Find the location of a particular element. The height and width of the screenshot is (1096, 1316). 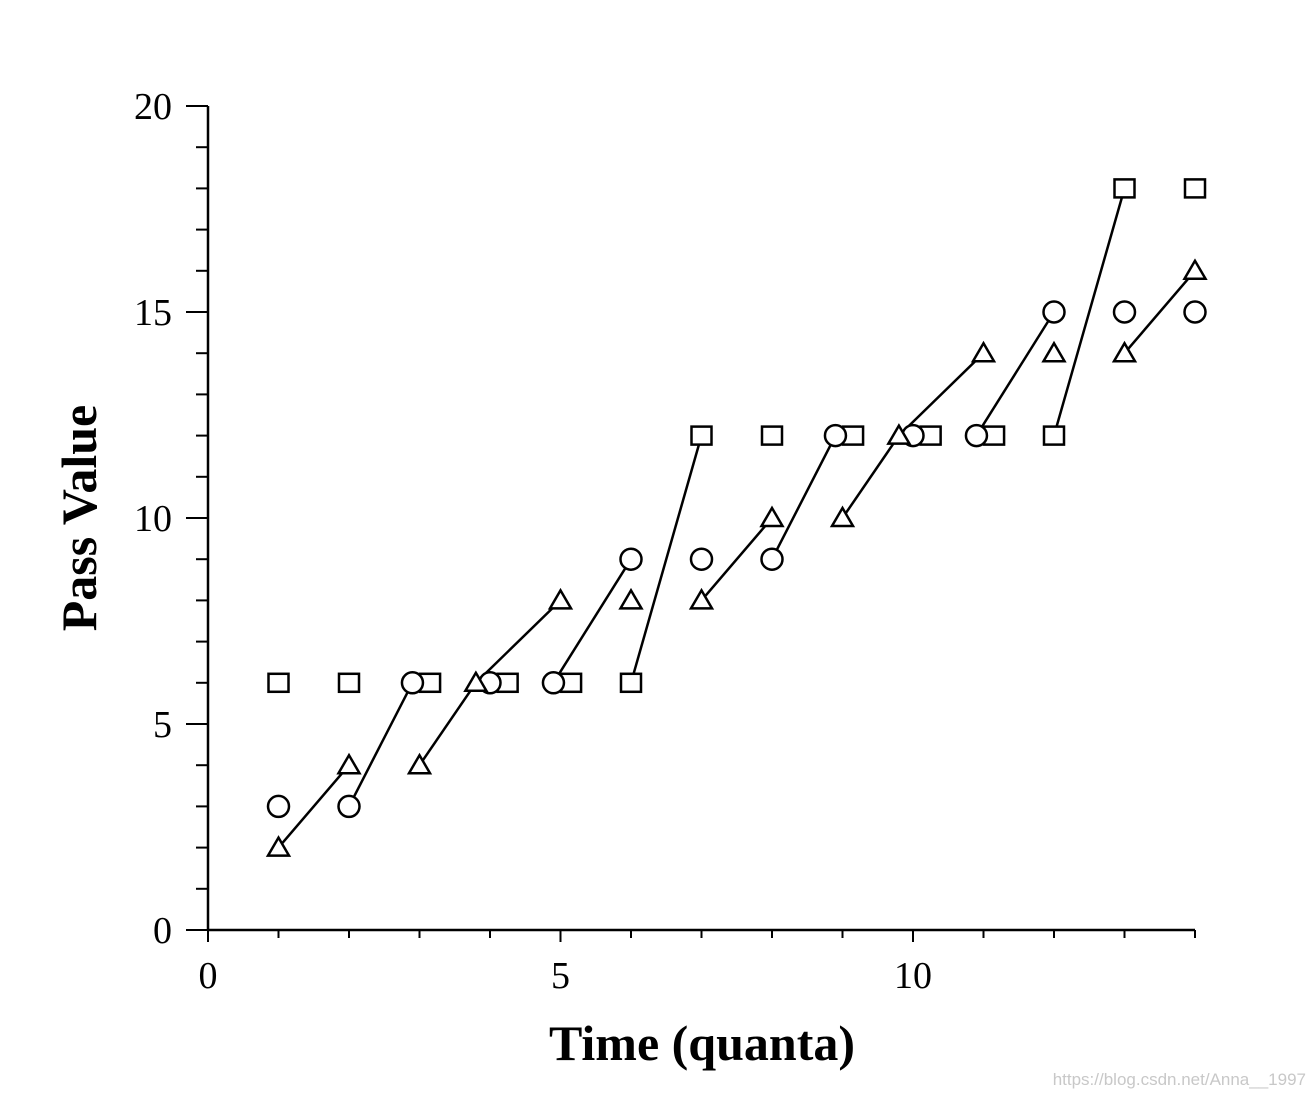

x-axis-title: Time (quanta) is located at coordinates (702, 1043).